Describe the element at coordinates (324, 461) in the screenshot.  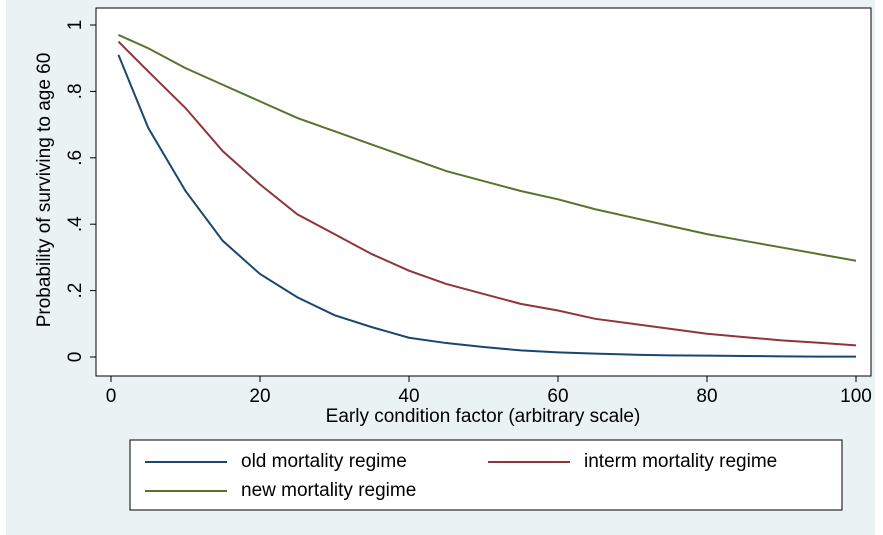
I see `legend-label: old mortality regime` at that location.